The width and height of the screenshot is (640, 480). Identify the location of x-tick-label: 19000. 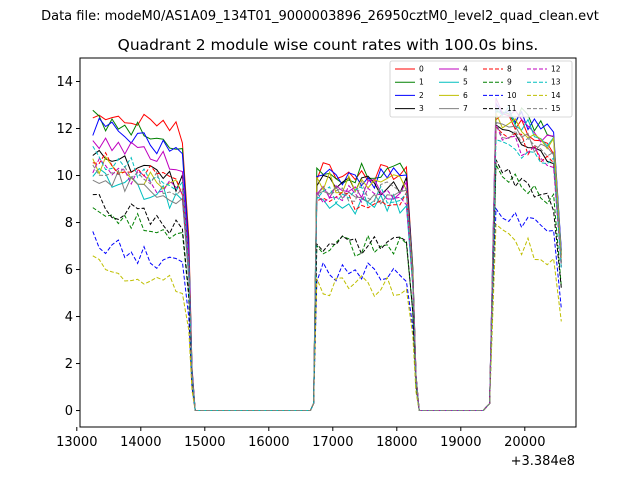
(460, 442).